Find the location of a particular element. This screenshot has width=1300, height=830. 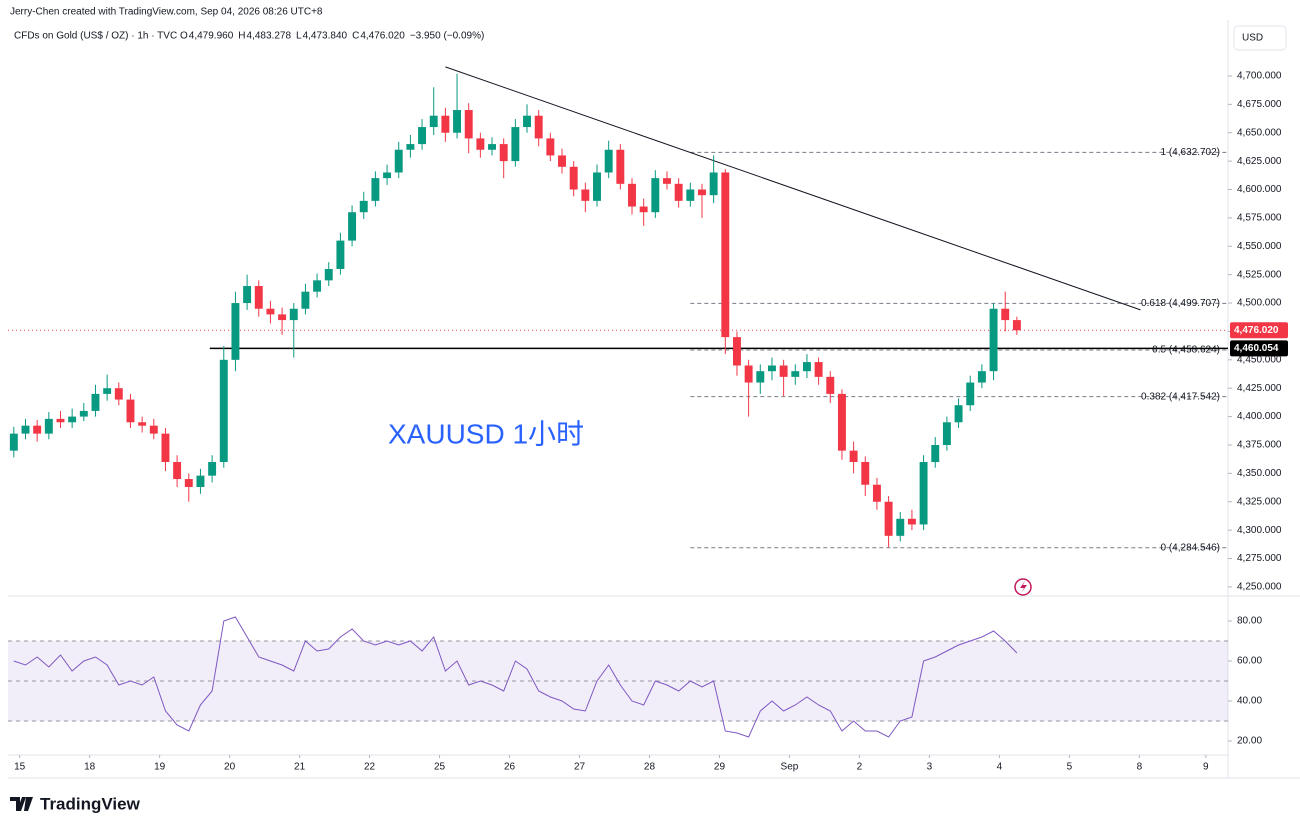

y-tick-label: 4,500.000 is located at coordinates (1259, 303).